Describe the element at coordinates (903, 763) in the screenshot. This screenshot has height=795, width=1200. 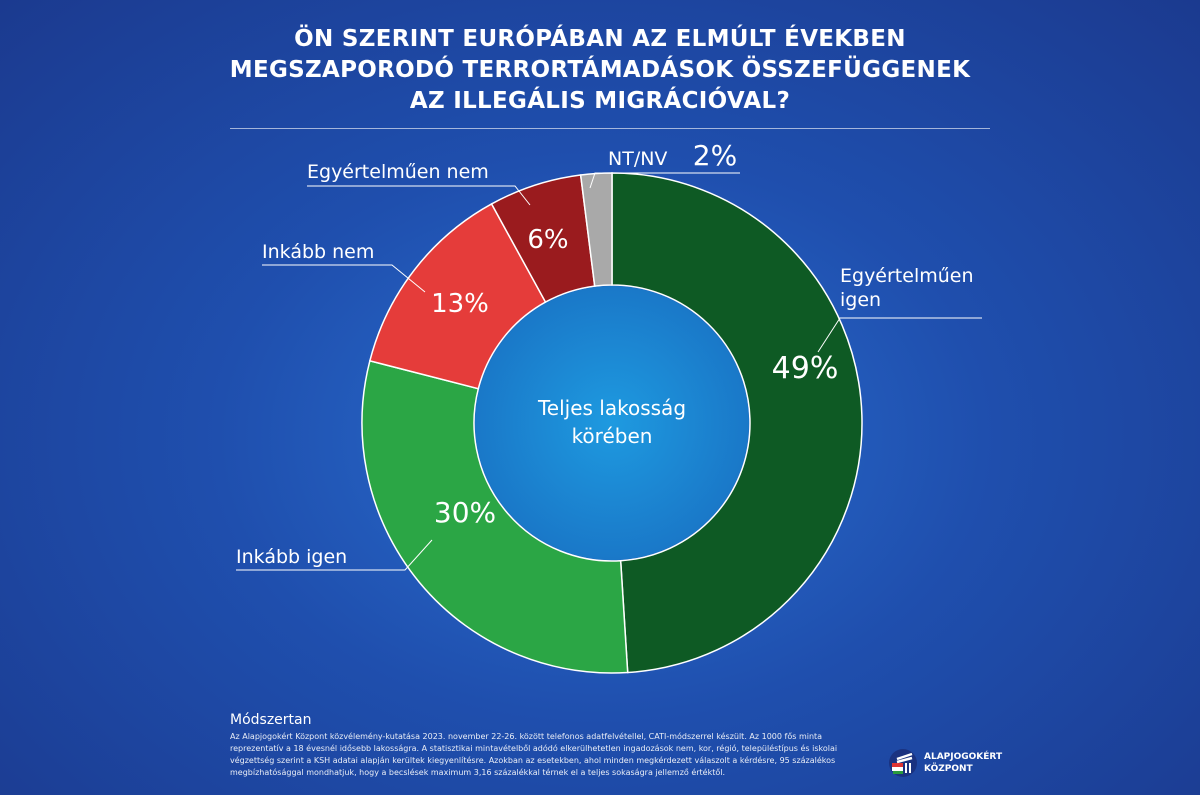
I see `logo-icon` at that location.